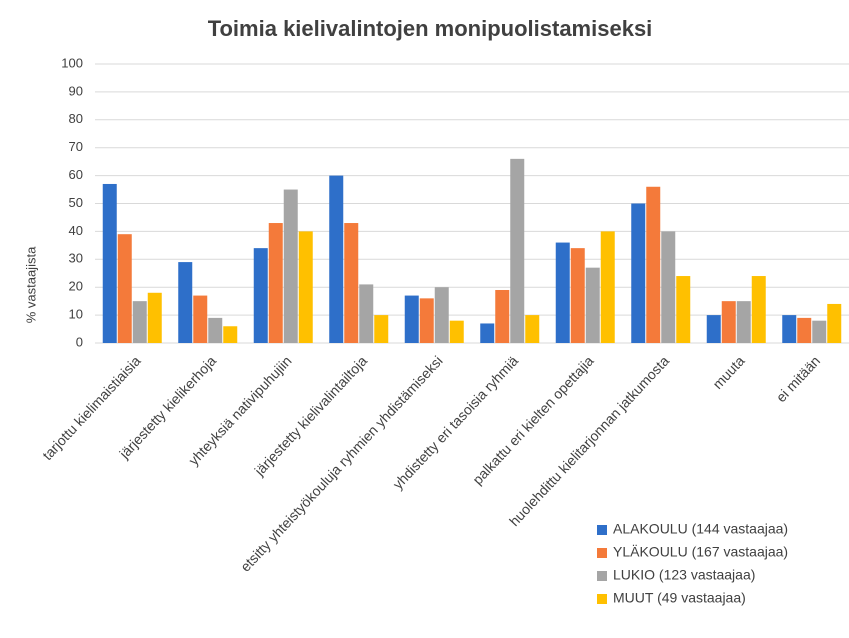  I want to click on y-tick-label: 40, so click(76, 230).